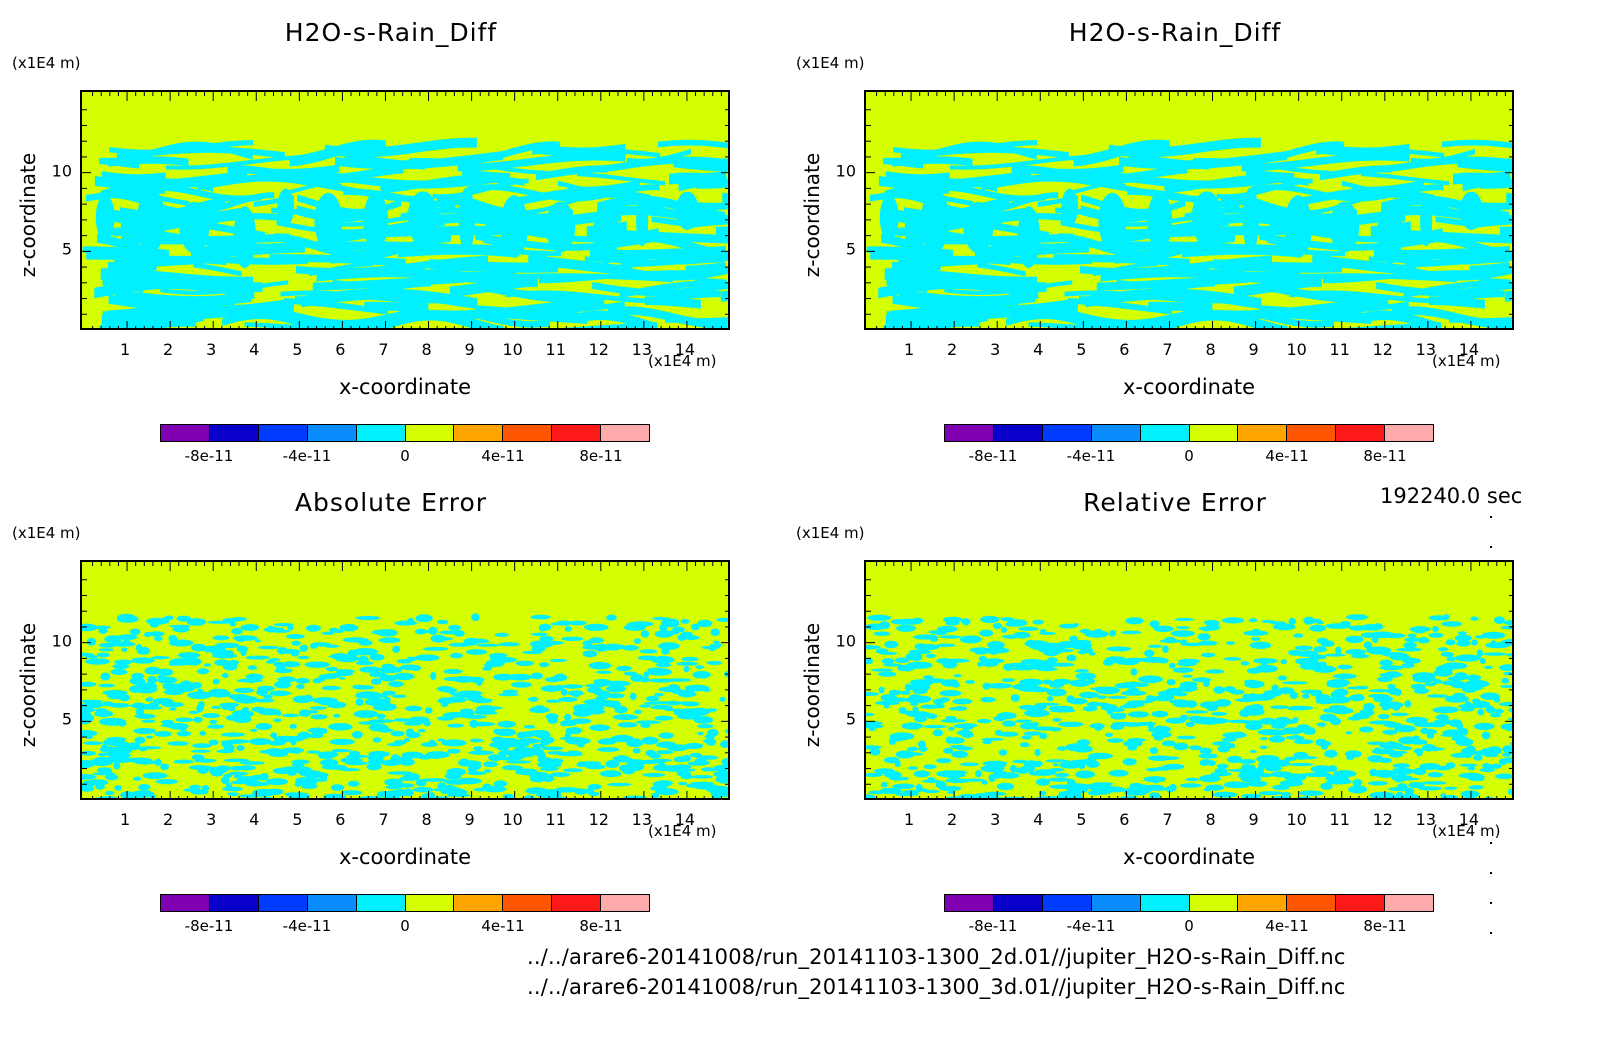 Image resolution: width=1604 pixels, height=1054 pixels. Describe the element at coordinates (598, 349) in the screenshot. I see `x-tick-label: 12` at that location.